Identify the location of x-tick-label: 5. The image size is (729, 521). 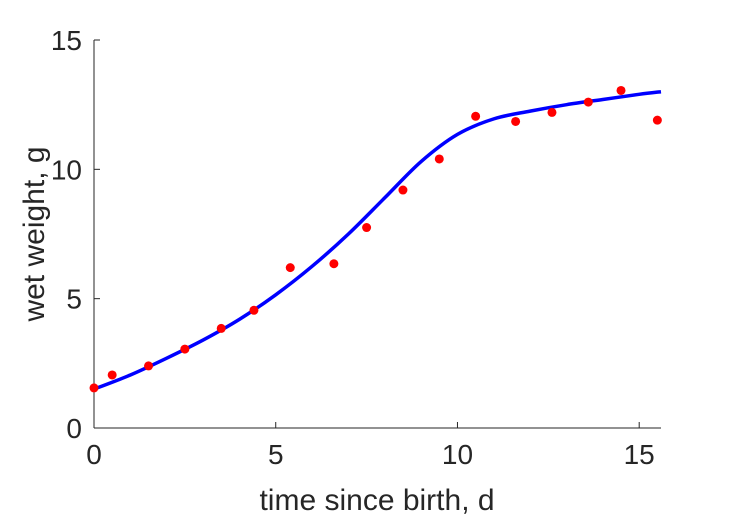
(276, 454).